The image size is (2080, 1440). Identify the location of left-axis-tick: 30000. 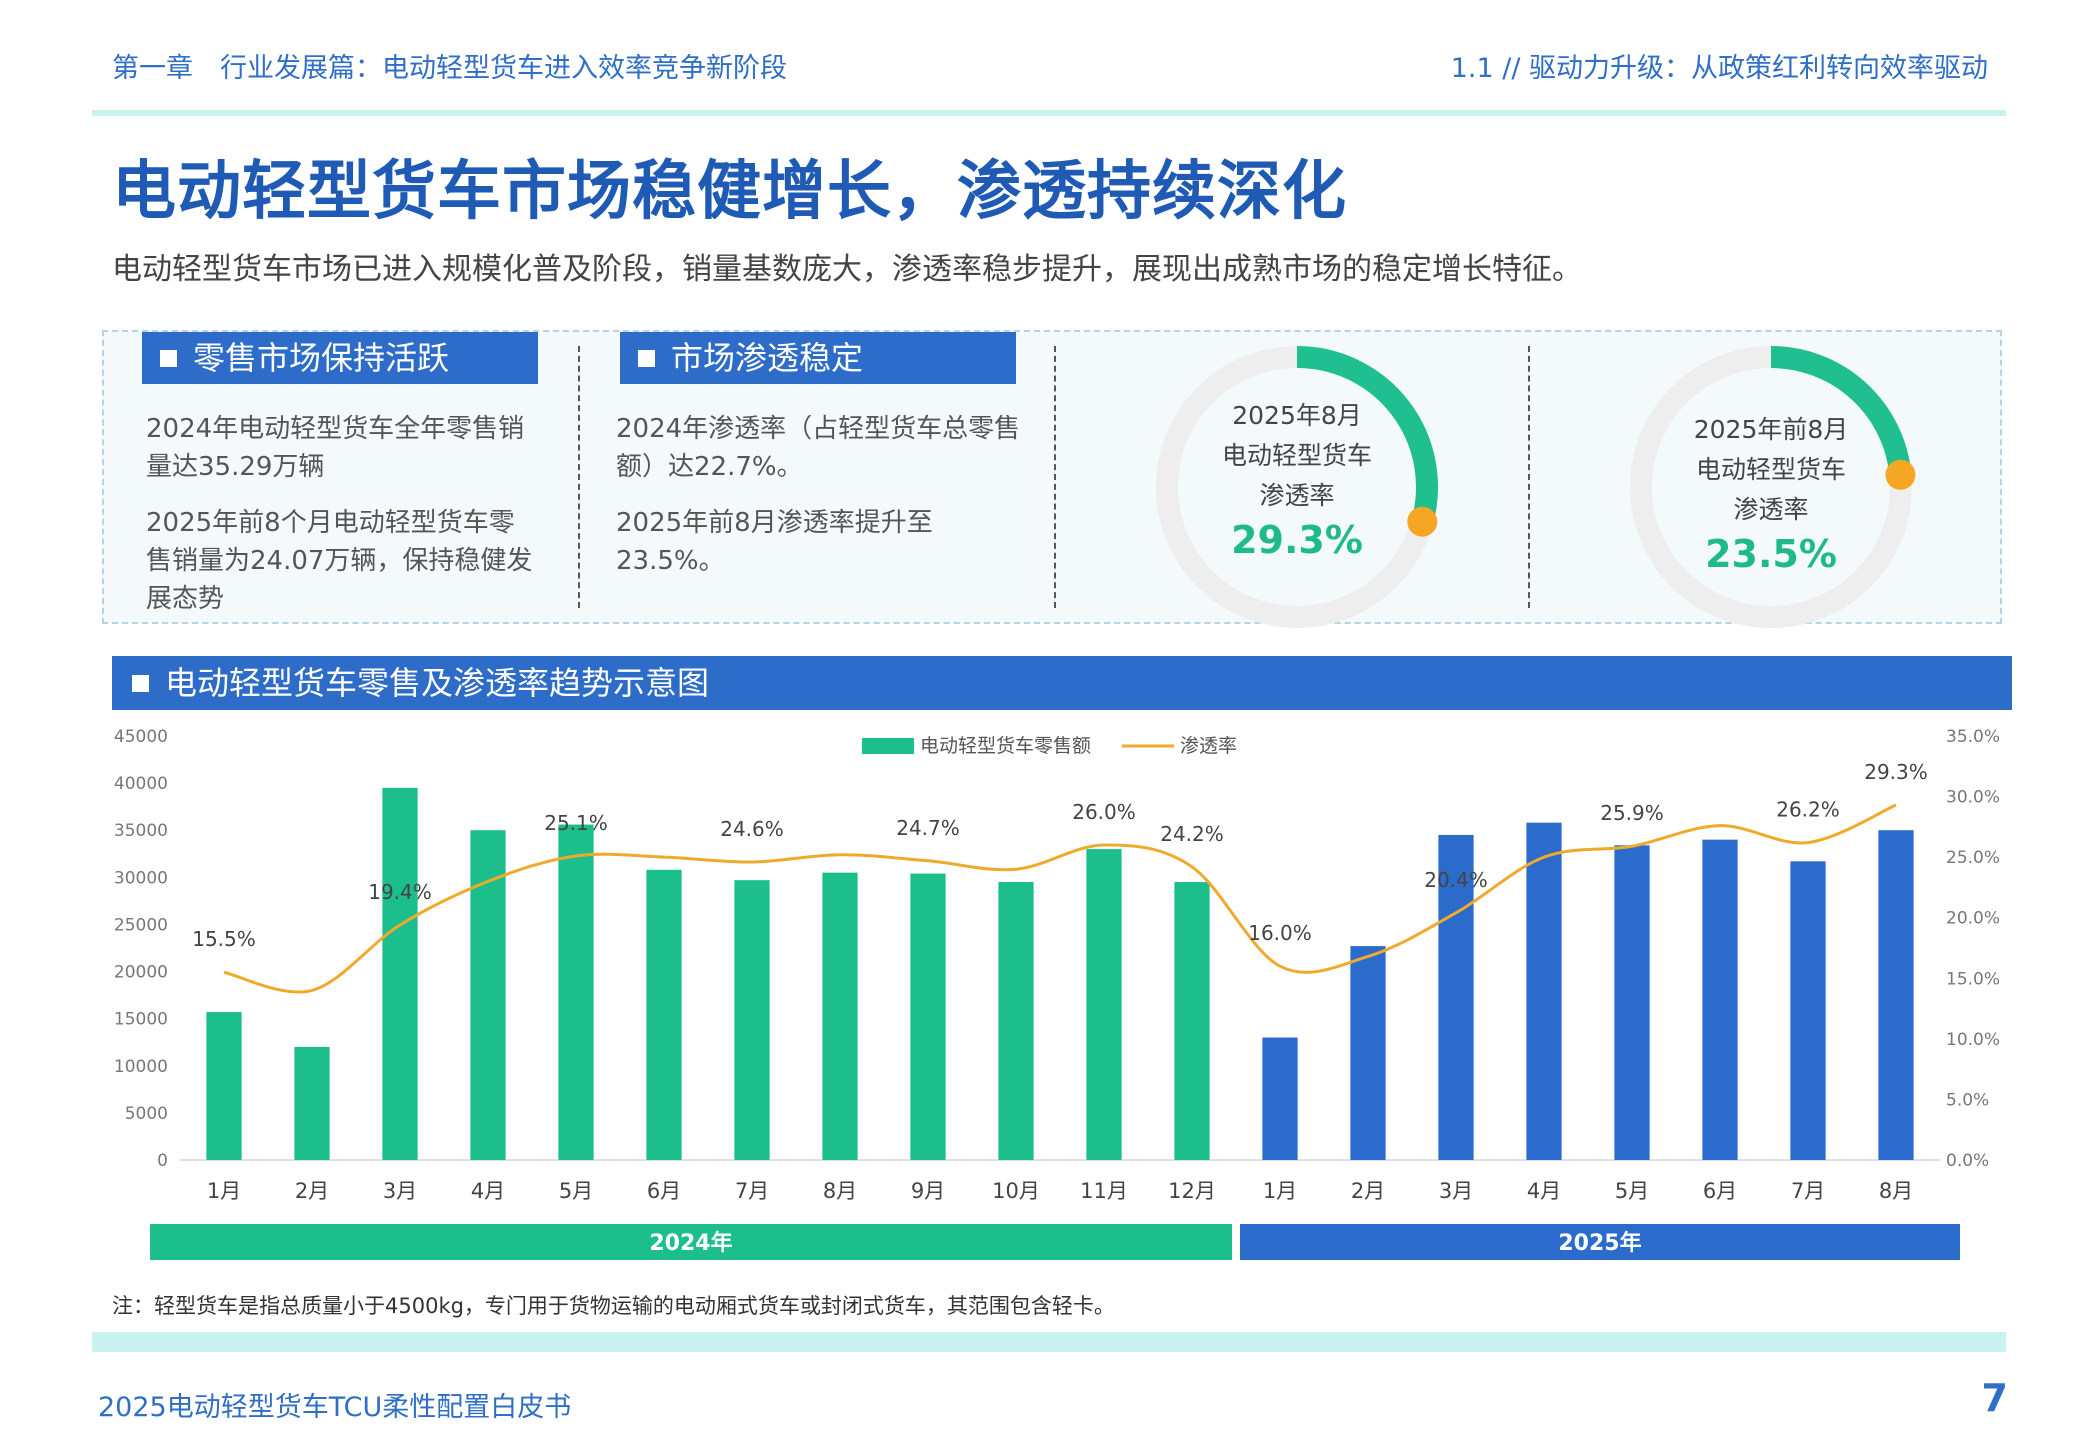
(141, 878).